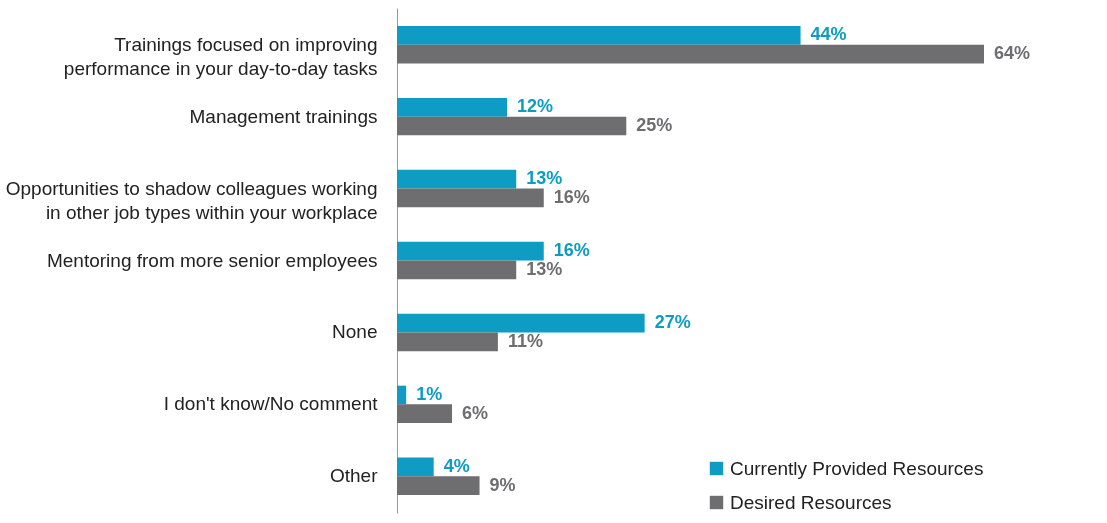 The width and height of the screenshot is (1107, 523). Describe the element at coordinates (220, 56) in the screenshot. I see `y-tick-label: Trainings focused on improving performance in your day-to-day tasks` at that location.